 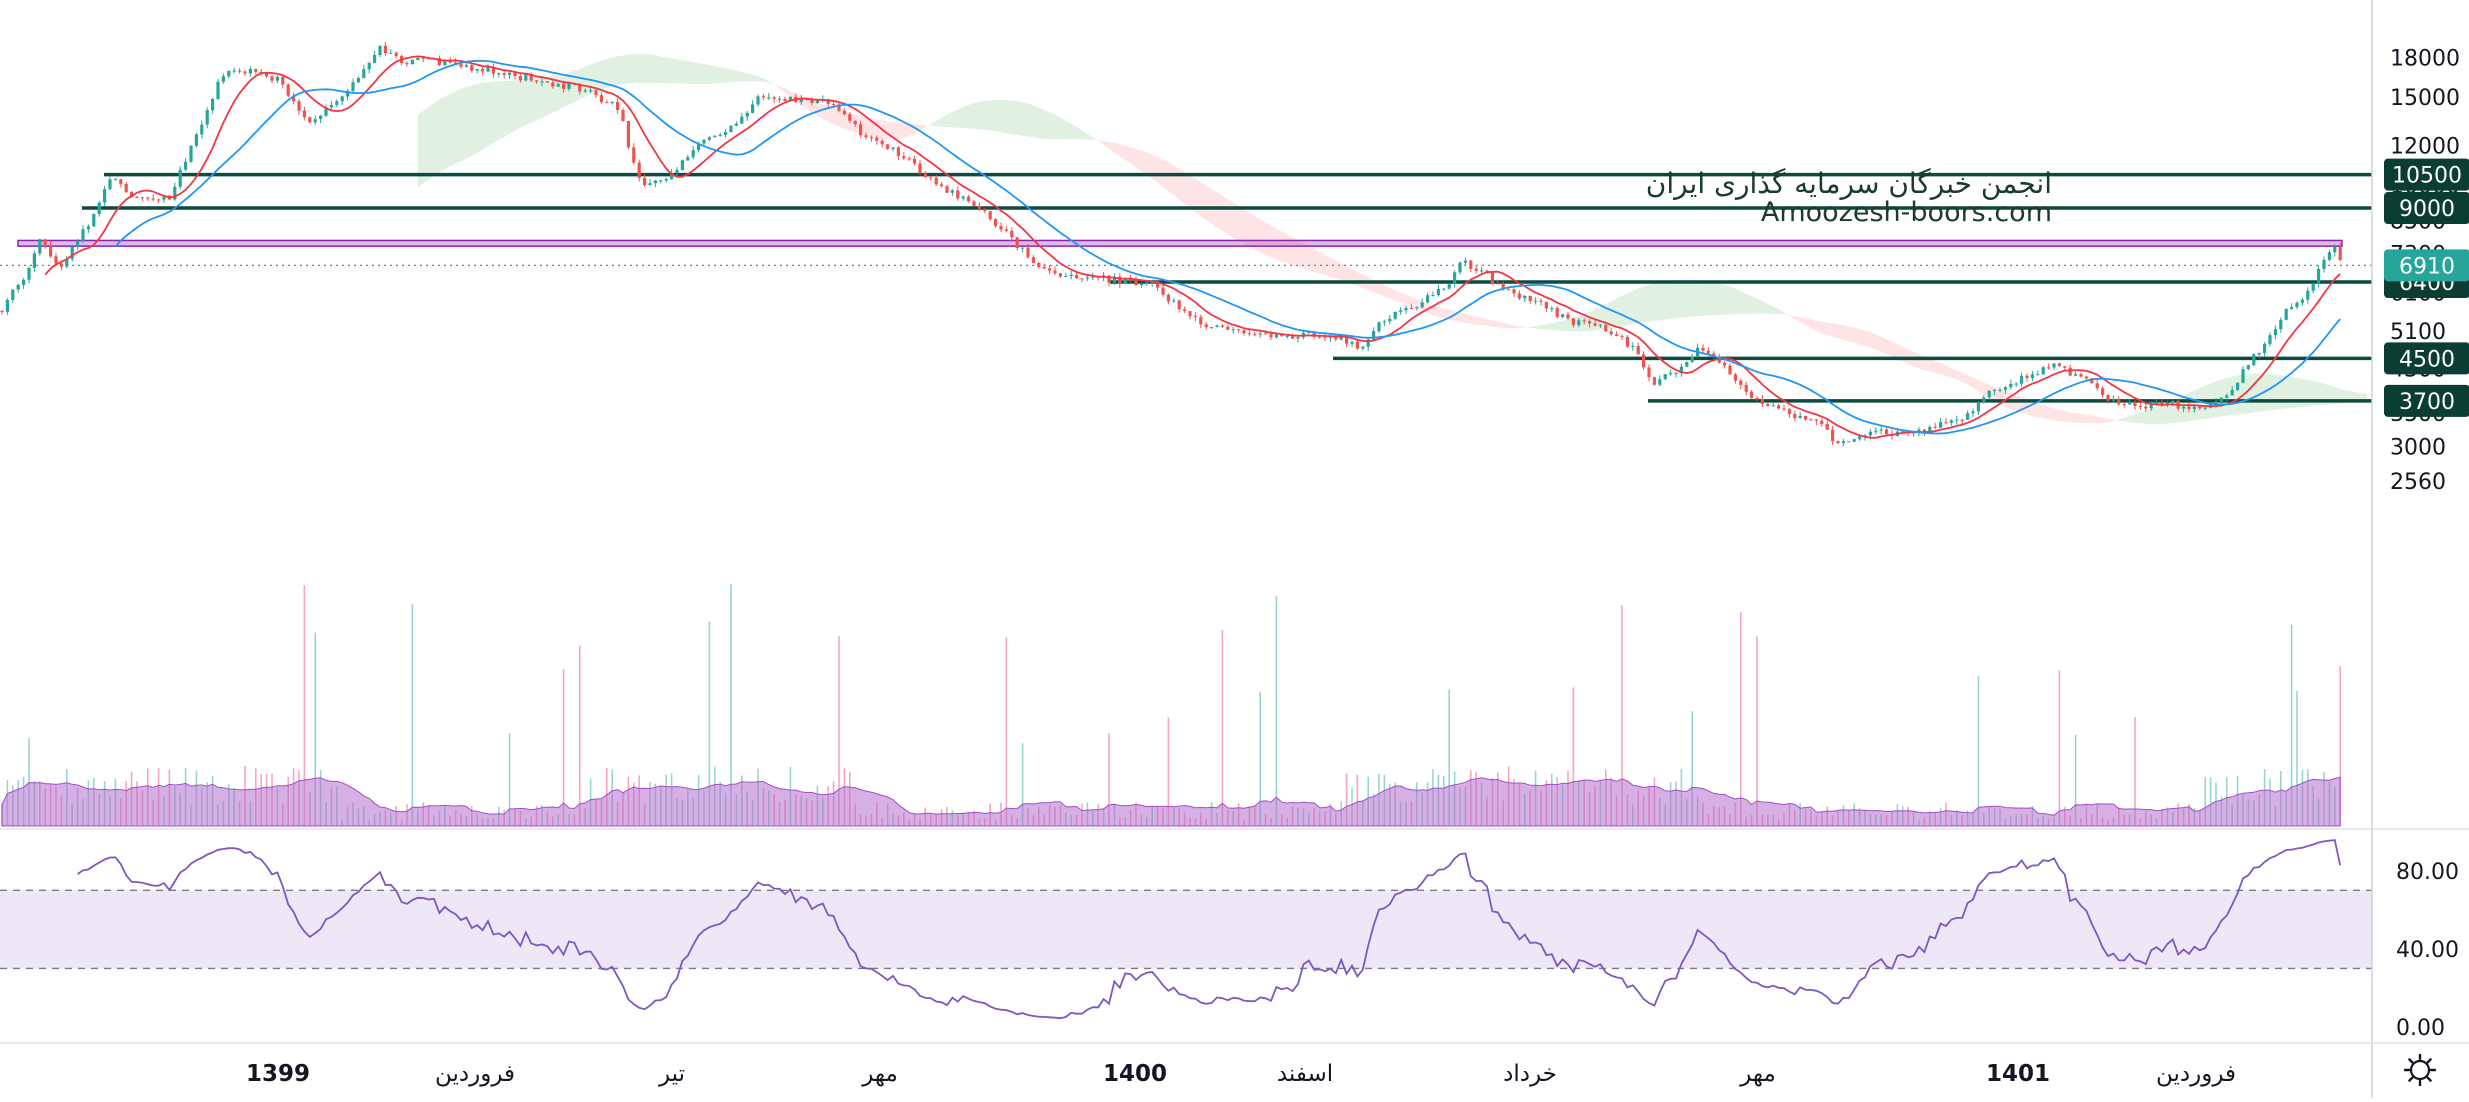 What do you see at coordinates (2196, 1074) in the screenshot?
I see `x-tick-label: فروردین` at bounding box center [2196, 1074].